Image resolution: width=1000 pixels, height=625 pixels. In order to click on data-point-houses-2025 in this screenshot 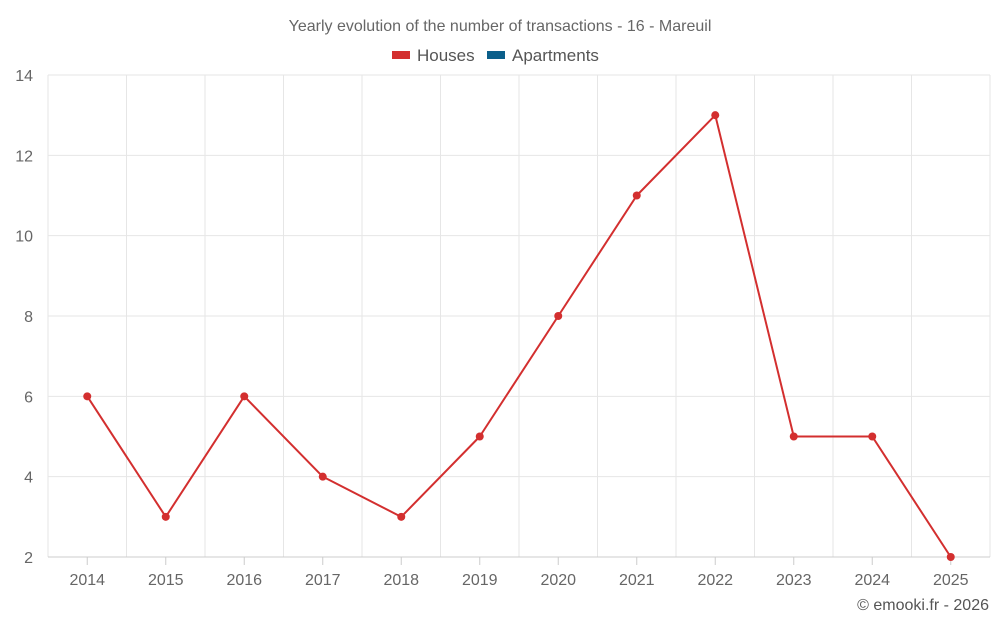, I will do `click(950, 557)`.